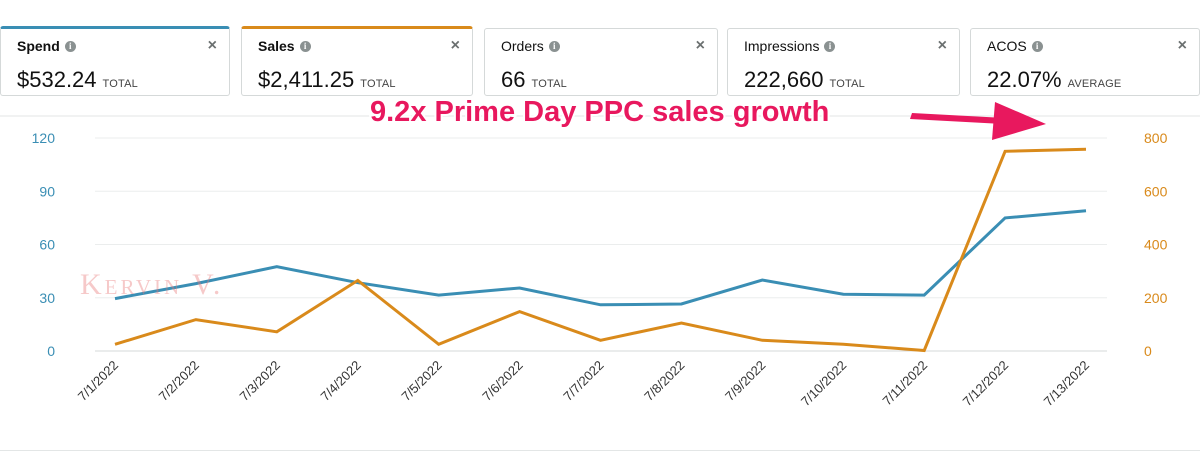  I want to click on arrow-icon, so click(957, 118).